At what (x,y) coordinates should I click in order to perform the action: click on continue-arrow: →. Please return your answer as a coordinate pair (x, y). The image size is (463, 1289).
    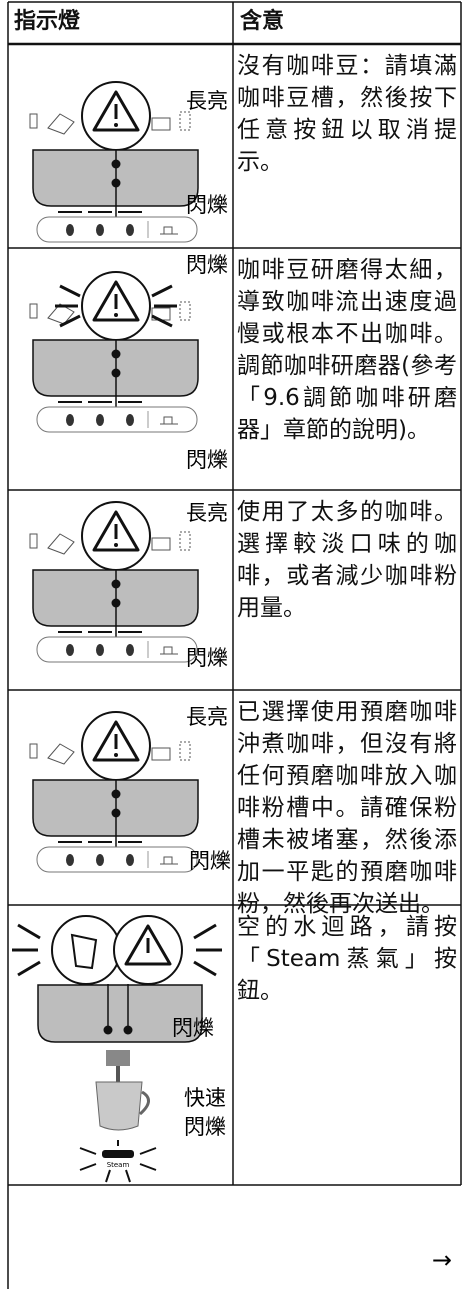
    Looking at the image, I should click on (442, 1260).